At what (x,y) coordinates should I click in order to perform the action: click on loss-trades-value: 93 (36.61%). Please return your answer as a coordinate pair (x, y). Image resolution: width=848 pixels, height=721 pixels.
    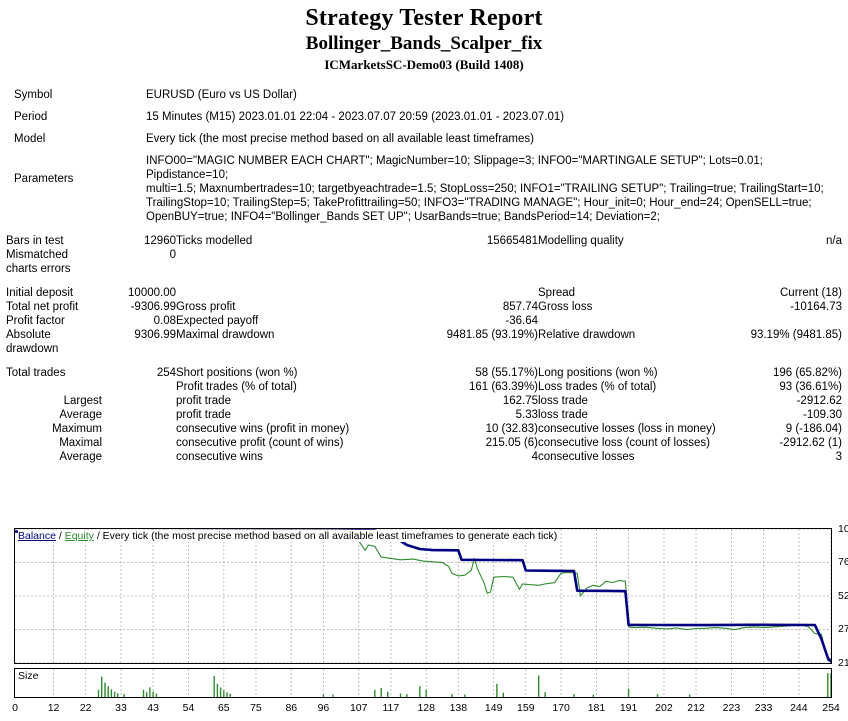
    Looking at the image, I should click on (810, 387).